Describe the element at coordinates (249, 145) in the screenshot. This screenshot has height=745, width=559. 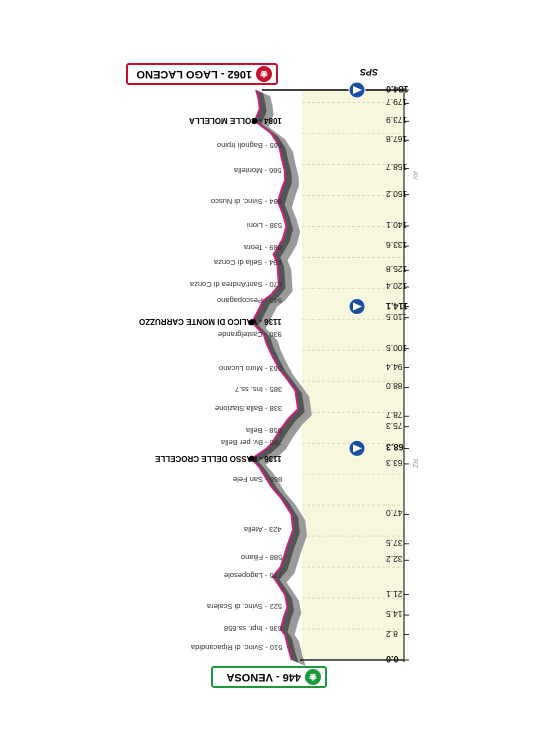
I see `place-label: 665 - Bagnoli Irpino` at that location.